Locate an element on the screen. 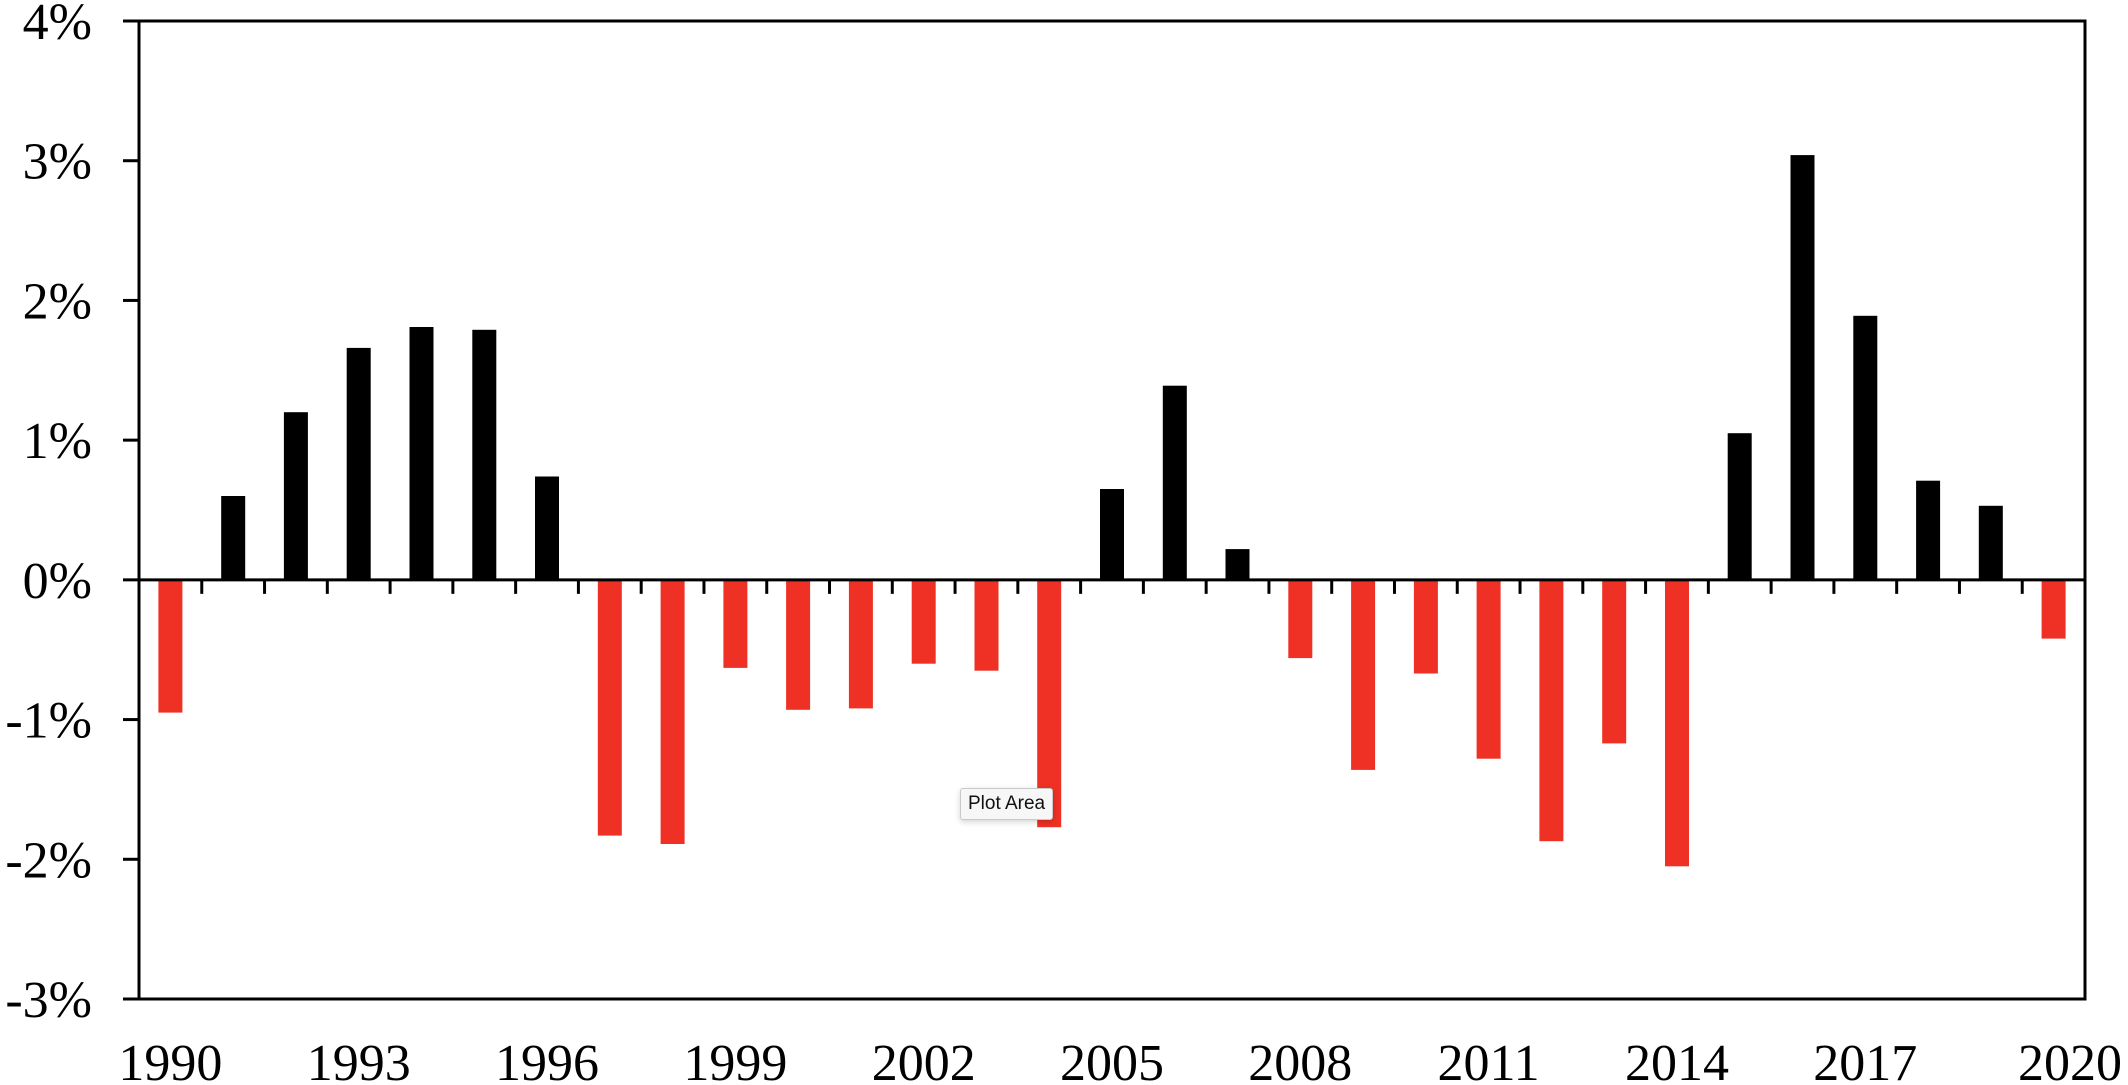 This screenshot has width=2128, height=1085. bar-1993 is located at coordinates (358, 463).